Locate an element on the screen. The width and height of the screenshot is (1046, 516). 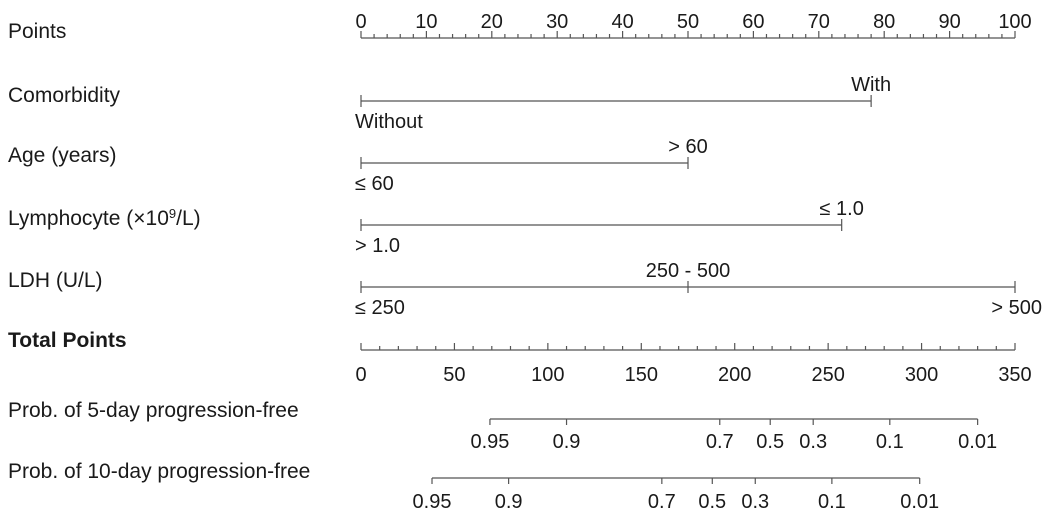
points-tick-label: 100 is located at coordinates (1014, 22).